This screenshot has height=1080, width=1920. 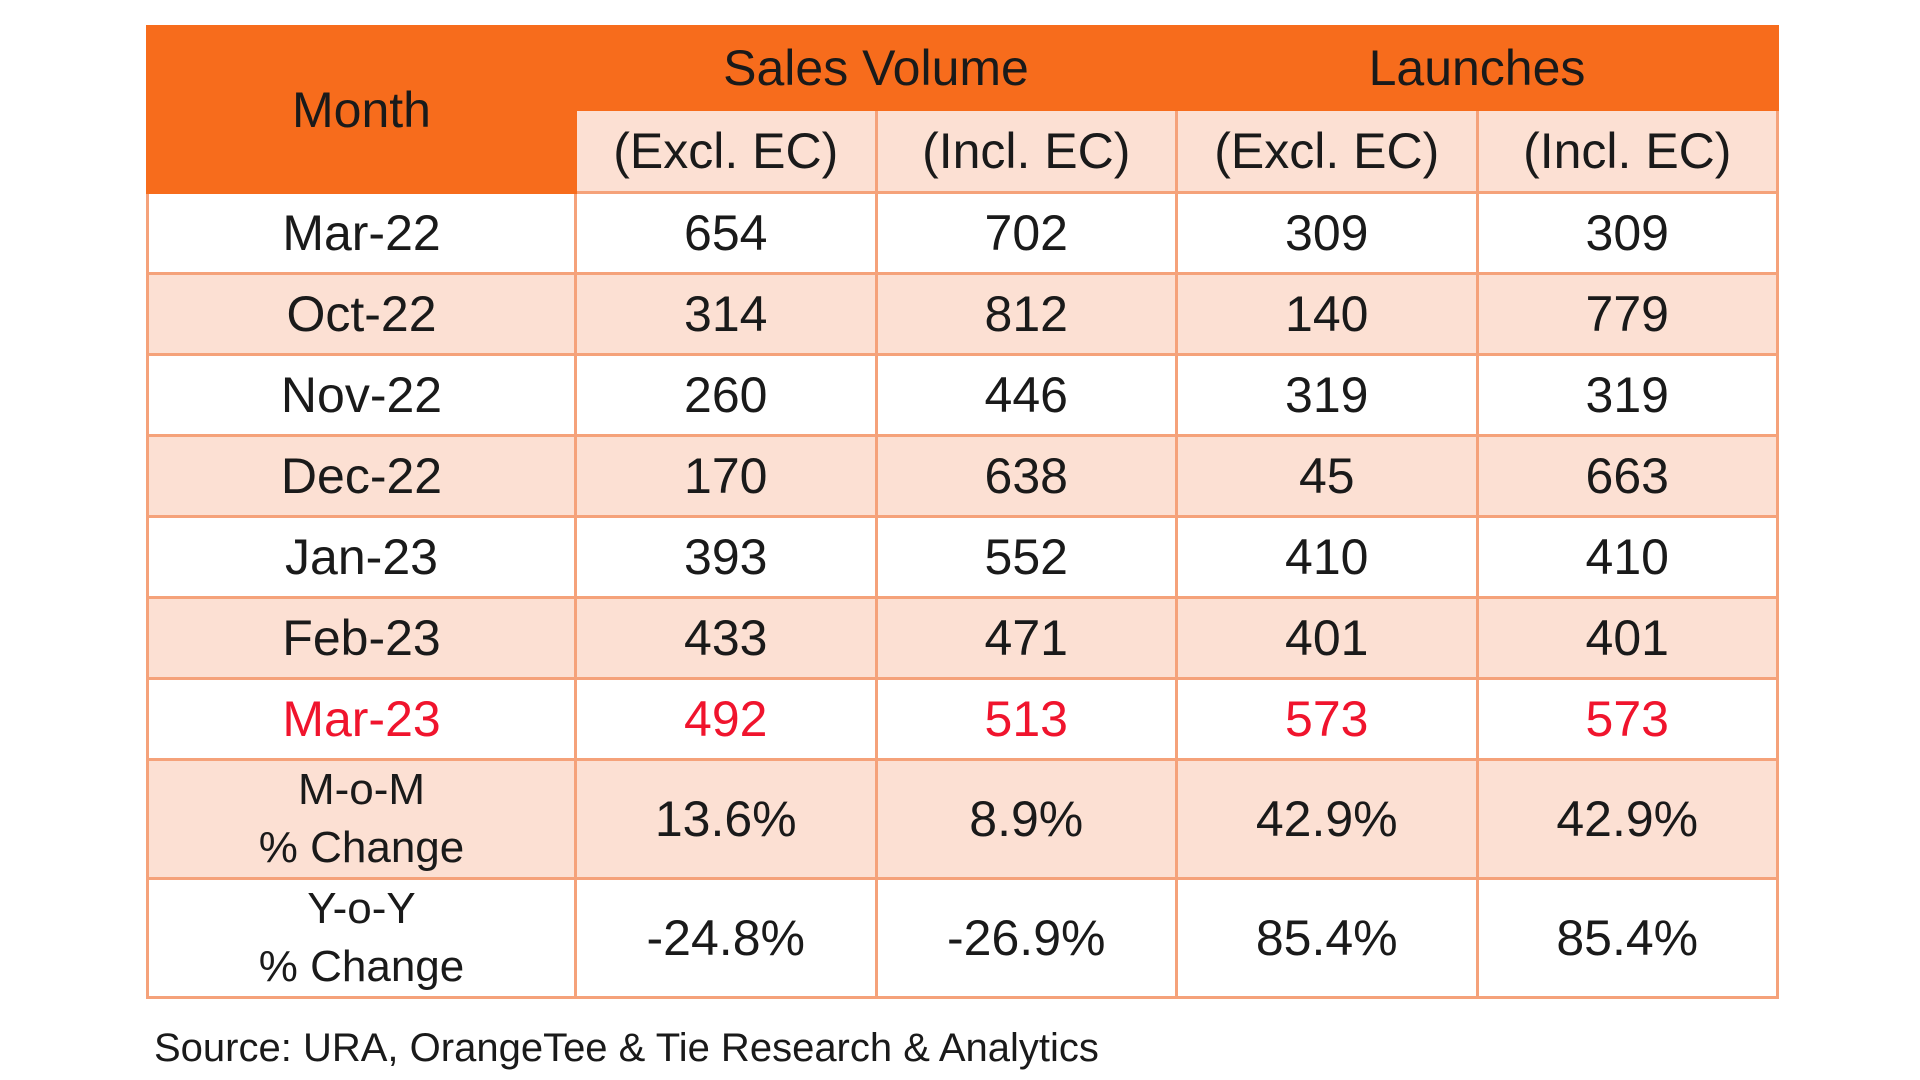 I want to click on month-cell: Oct-22, so click(x=361, y=314).